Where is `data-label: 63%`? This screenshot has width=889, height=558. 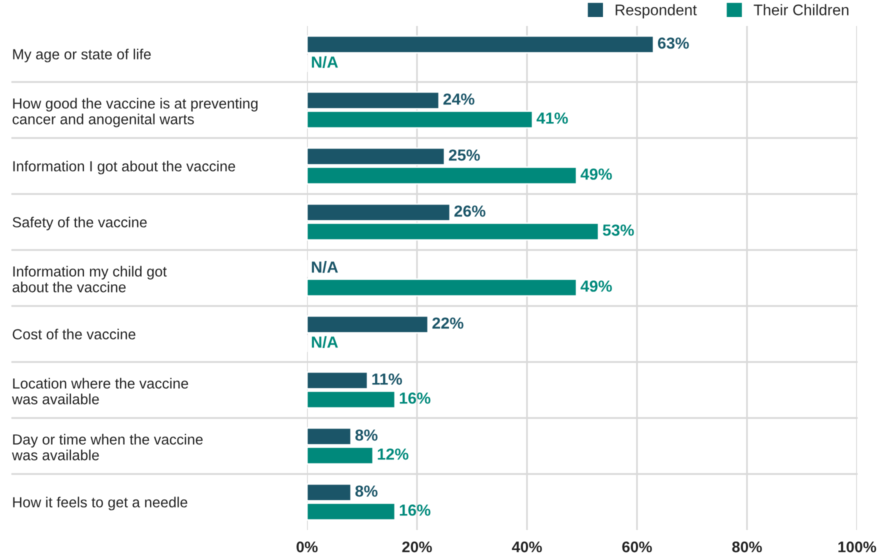 data-label: 63% is located at coordinates (673, 43).